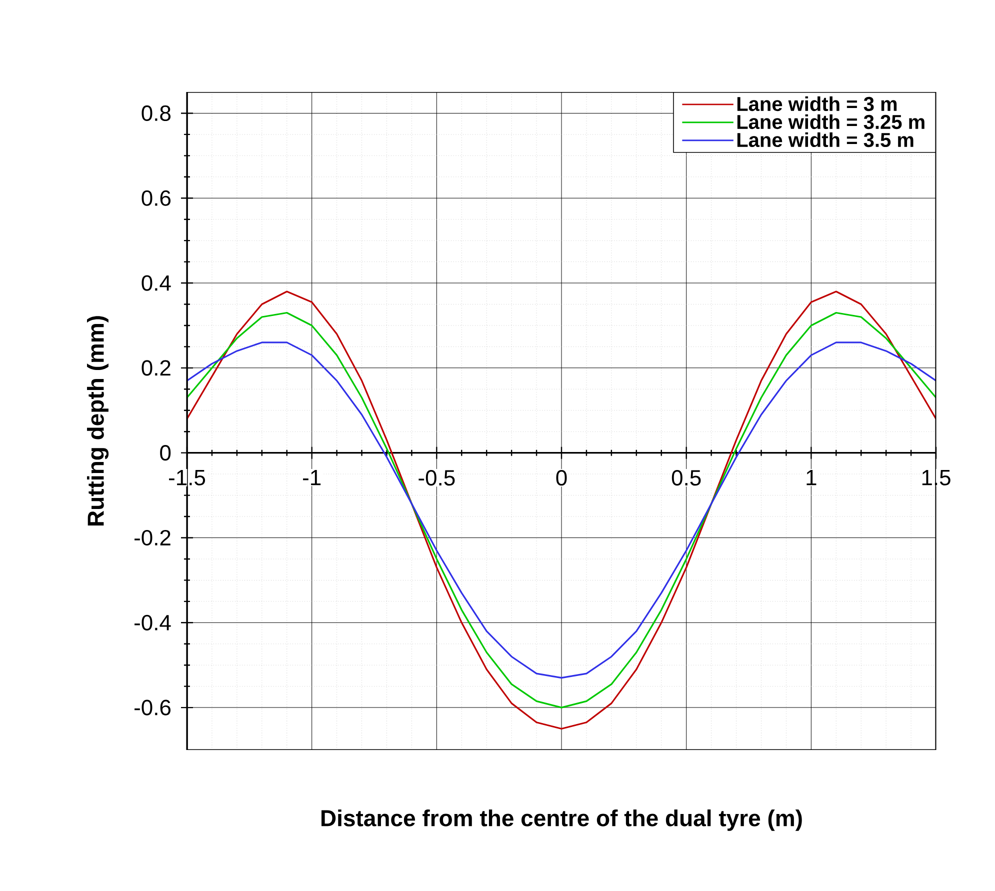  Describe the element at coordinates (152, 538) in the screenshot. I see `y-tick-label: -0.2` at that location.